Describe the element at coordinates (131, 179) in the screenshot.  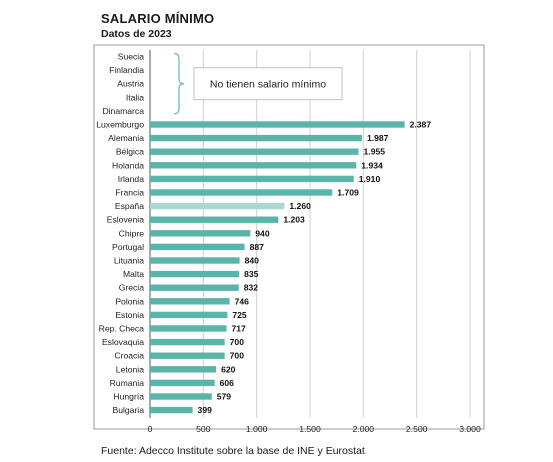
I see `category-label: Irlanda` at that location.